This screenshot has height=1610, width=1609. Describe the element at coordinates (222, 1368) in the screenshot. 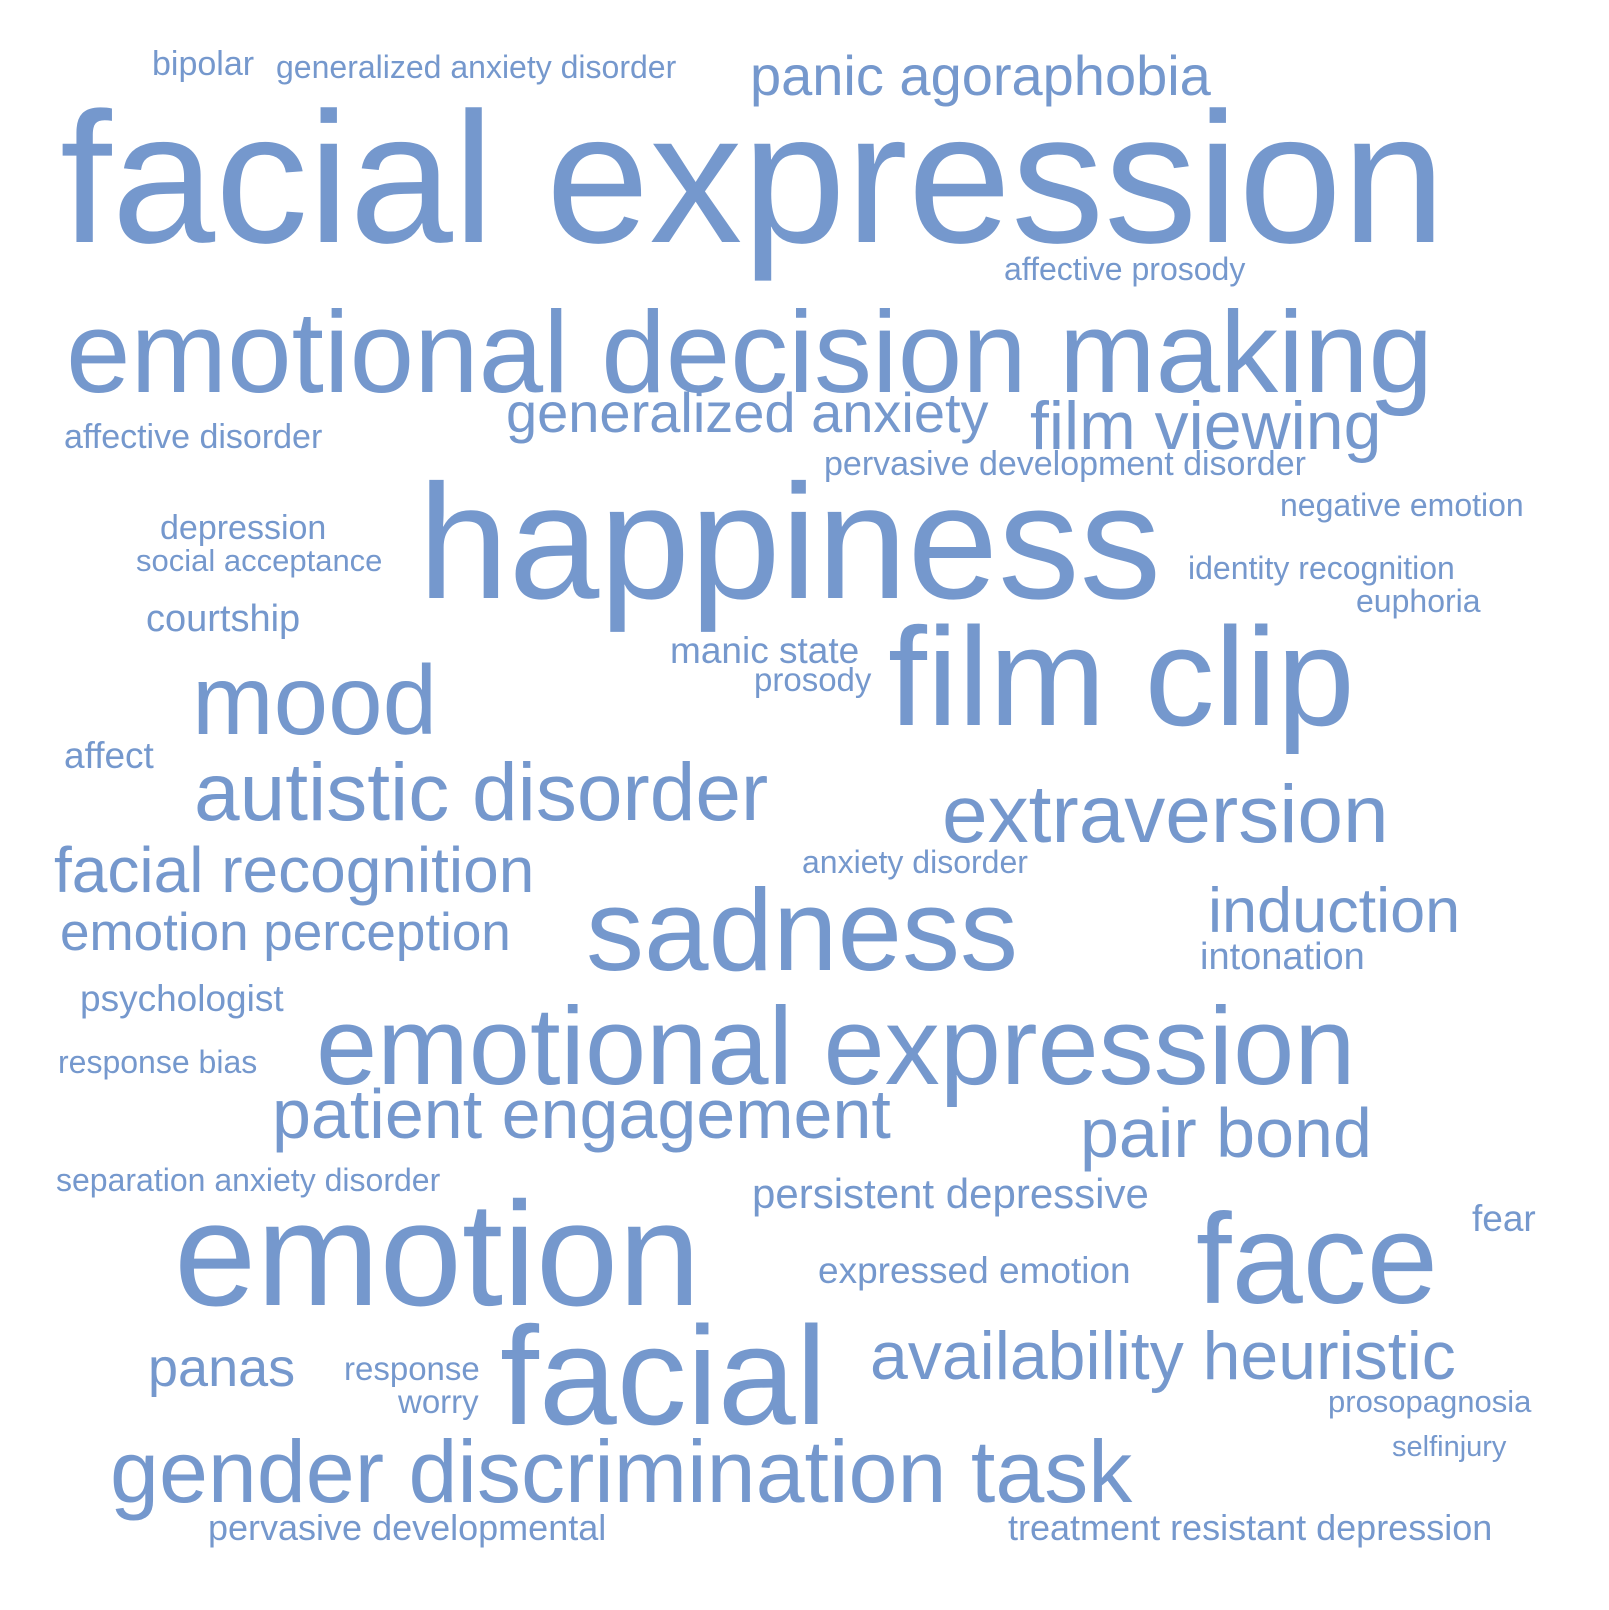

I see `word-panas: panas` at that location.